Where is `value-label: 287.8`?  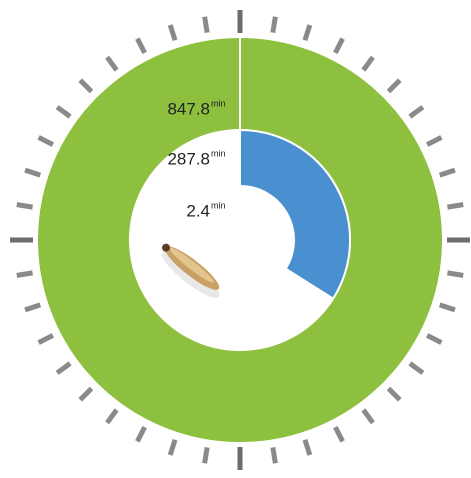
value-label: 287.8 is located at coordinates (188, 158).